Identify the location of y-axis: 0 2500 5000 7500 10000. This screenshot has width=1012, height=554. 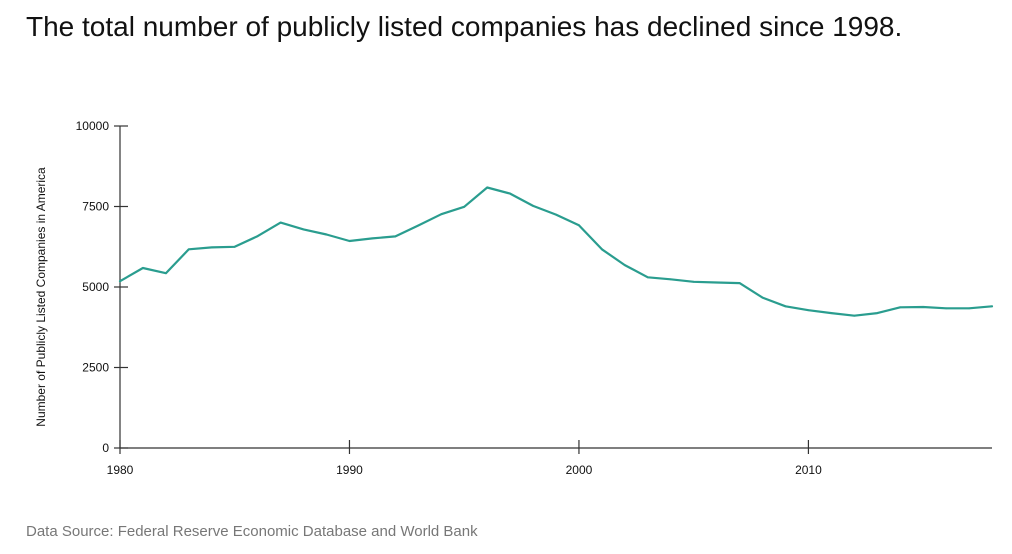
(102, 287).